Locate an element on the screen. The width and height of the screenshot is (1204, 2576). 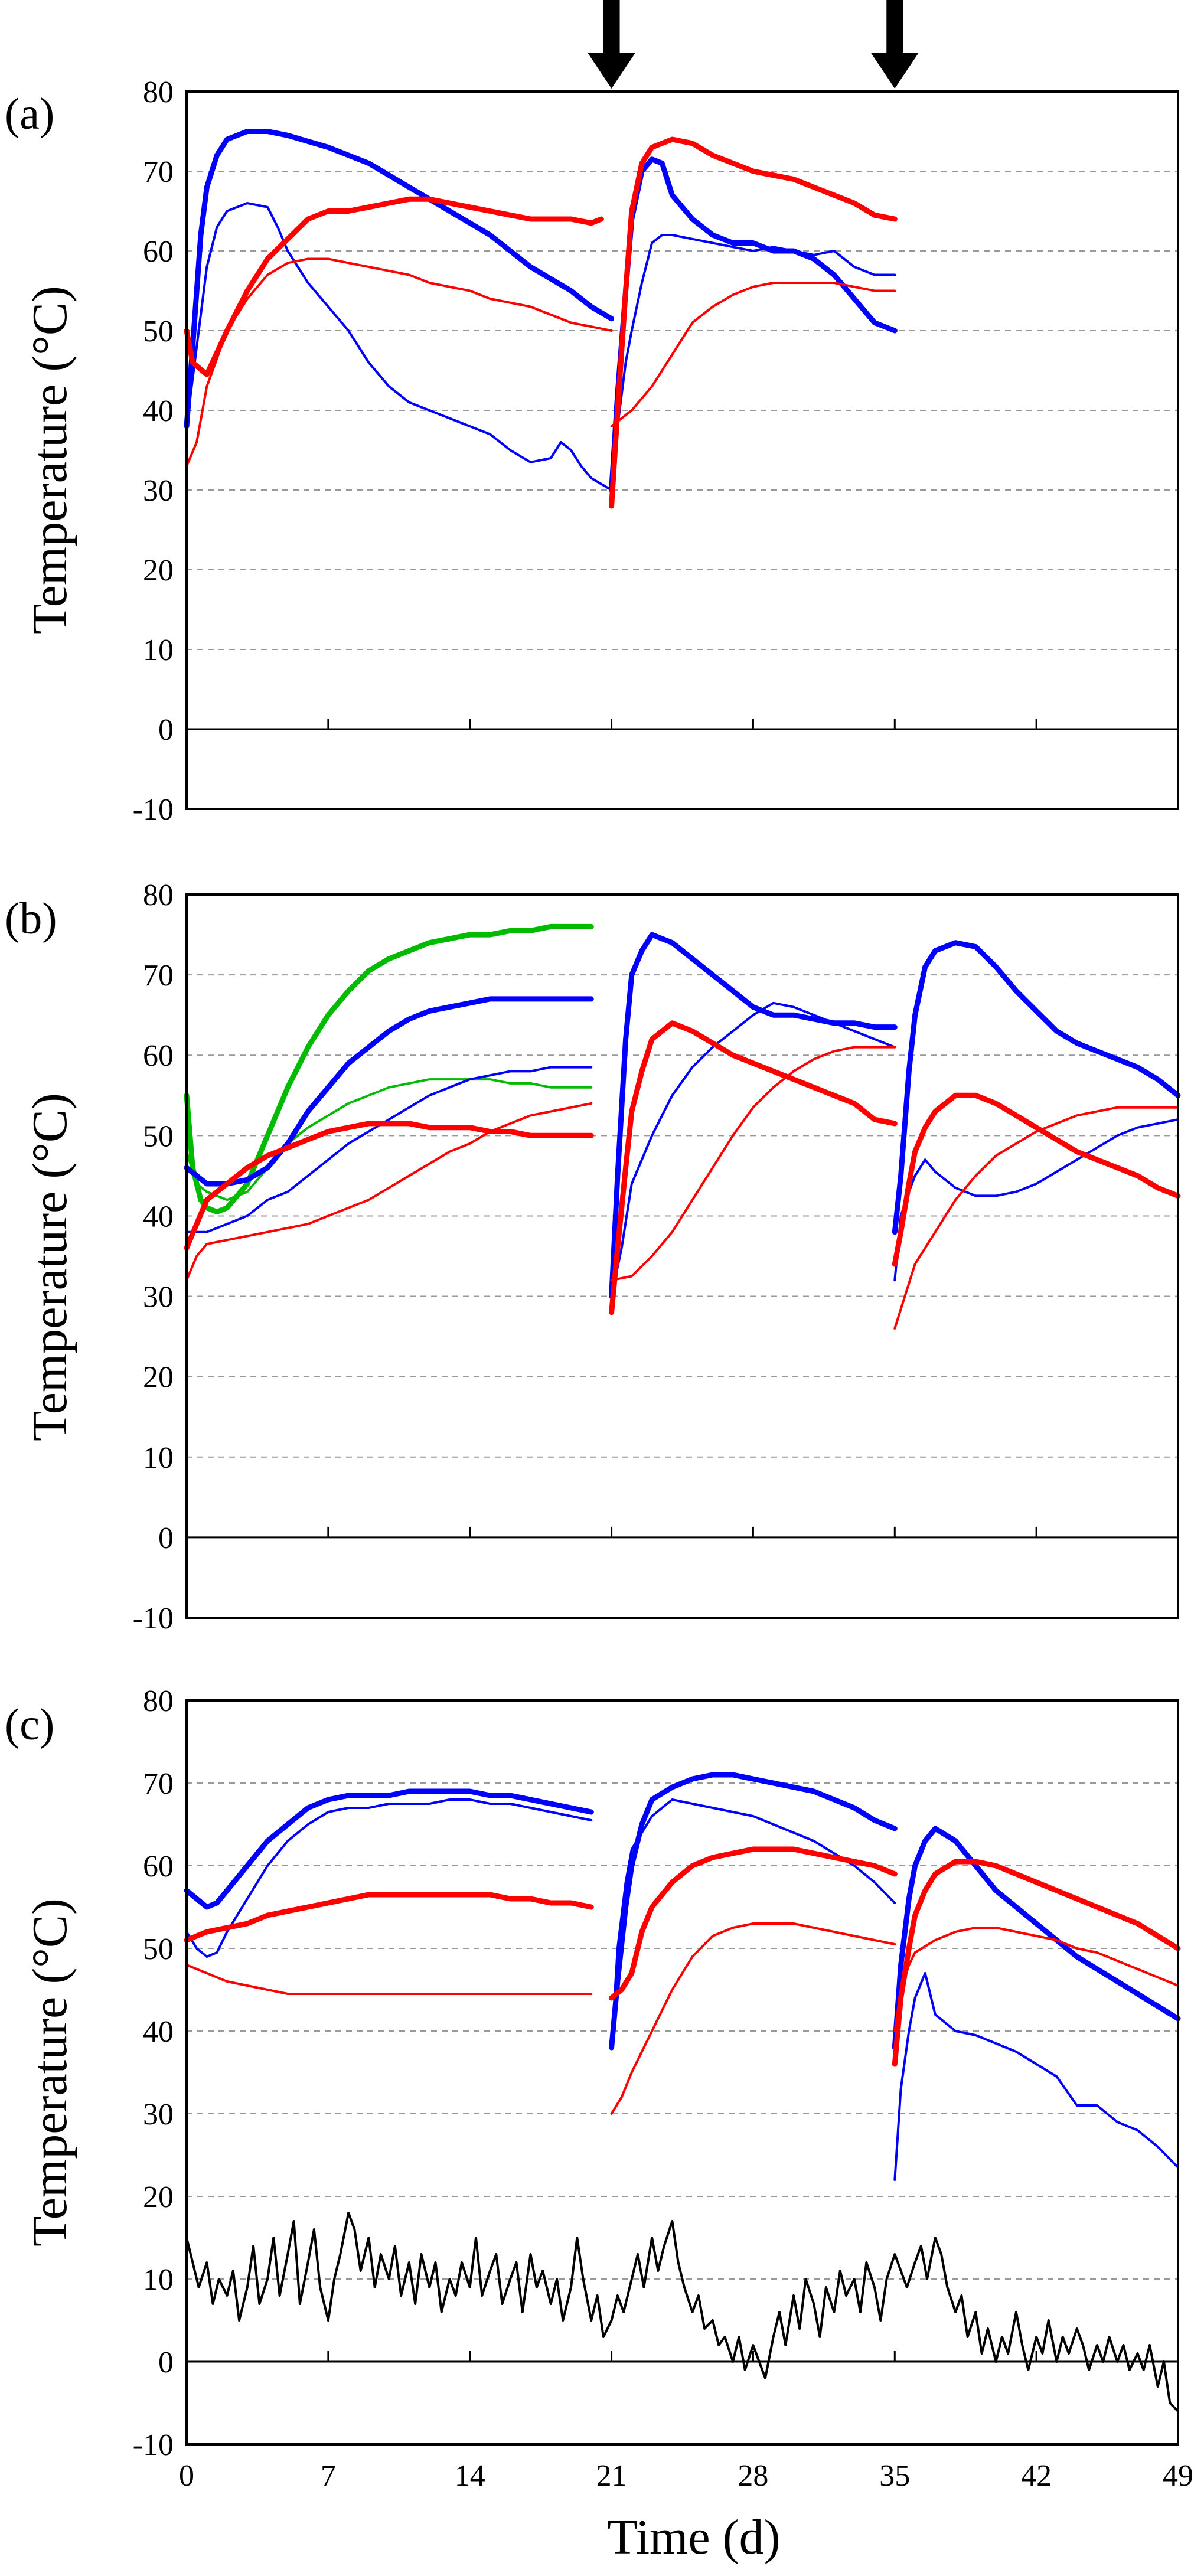
series-black-thin is located at coordinates (682, 2312).